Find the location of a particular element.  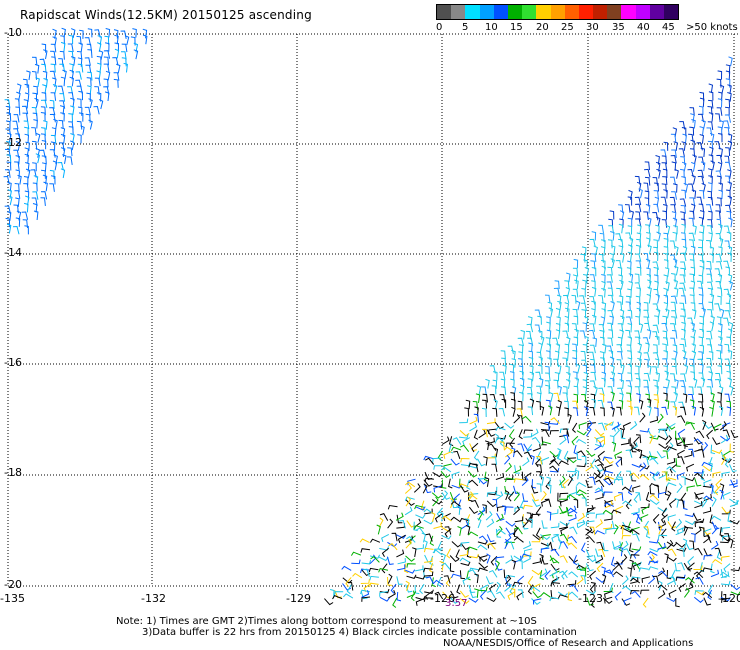

lat-label: -12 is located at coordinates (13, 142).